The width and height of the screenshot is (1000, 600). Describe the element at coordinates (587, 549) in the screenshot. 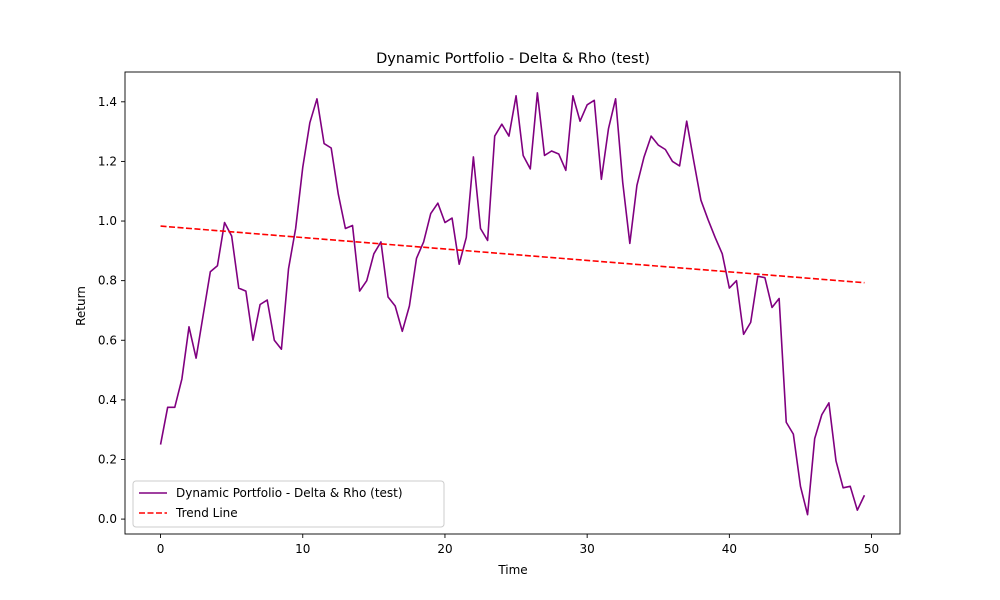

I see `x-tick-label: 30` at that location.